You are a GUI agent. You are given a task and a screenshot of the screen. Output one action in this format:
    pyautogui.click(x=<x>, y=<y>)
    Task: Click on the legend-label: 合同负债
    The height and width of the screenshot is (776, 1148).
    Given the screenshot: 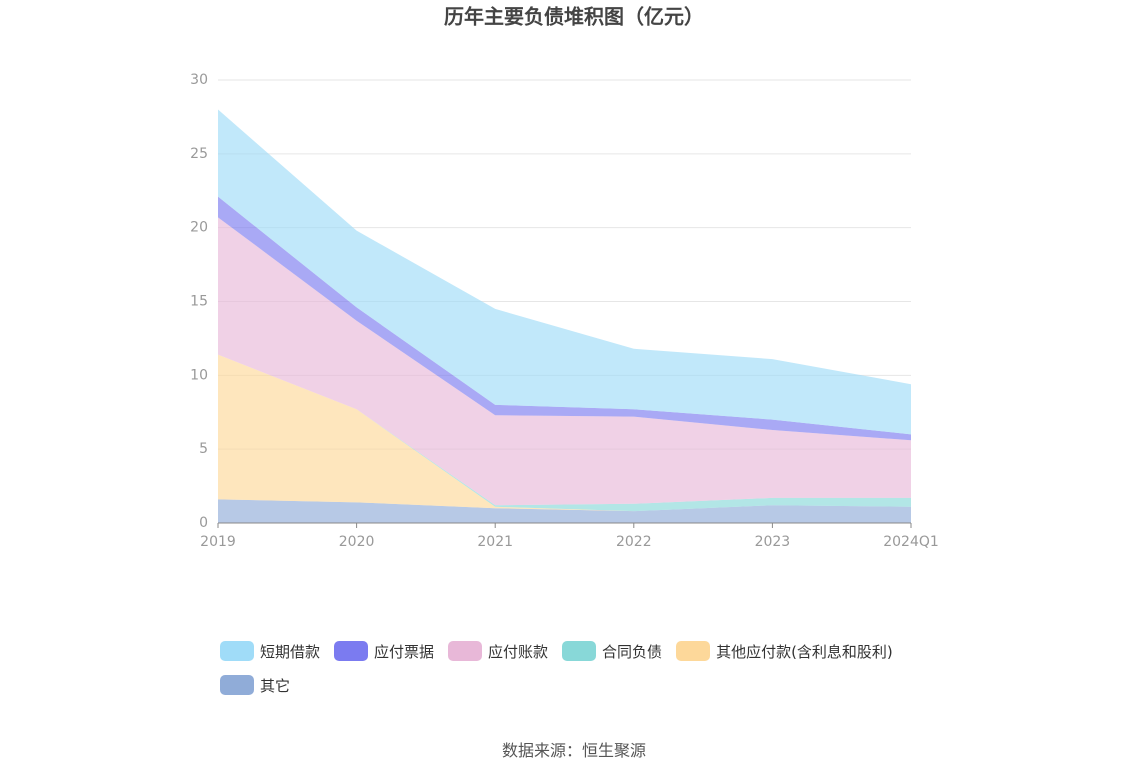 What is the action you would take?
    pyautogui.click(x=632, y=651)
    